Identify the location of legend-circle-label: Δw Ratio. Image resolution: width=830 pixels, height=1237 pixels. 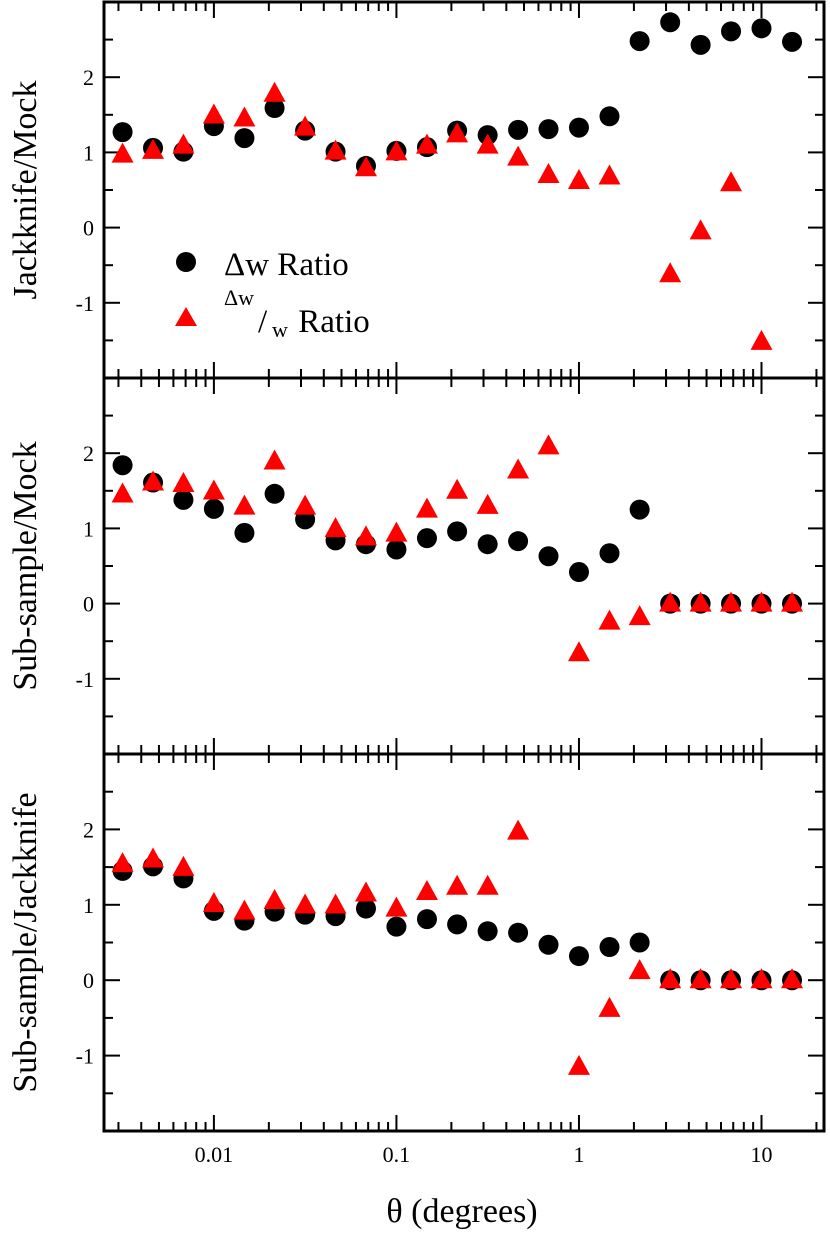
(286, 265).